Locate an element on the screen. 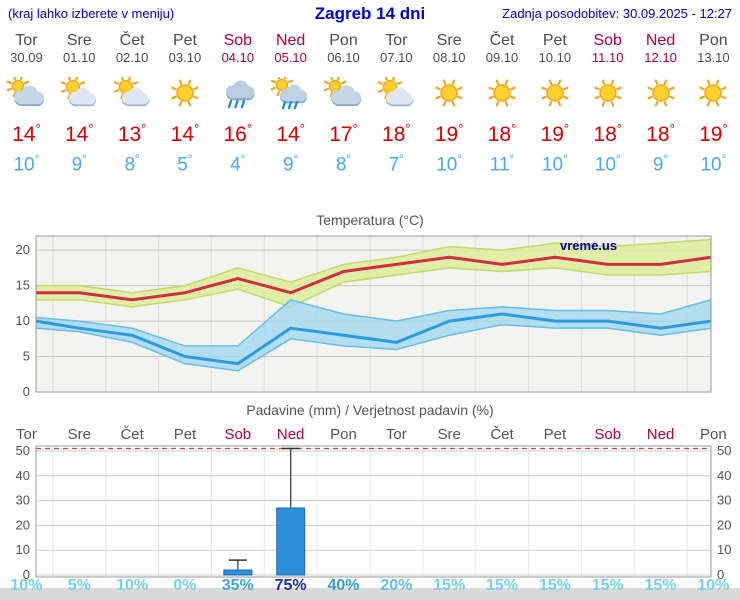 This screenshot has height=600, width=740. precip-day-label: Čet is located at coordinates (132, 434).